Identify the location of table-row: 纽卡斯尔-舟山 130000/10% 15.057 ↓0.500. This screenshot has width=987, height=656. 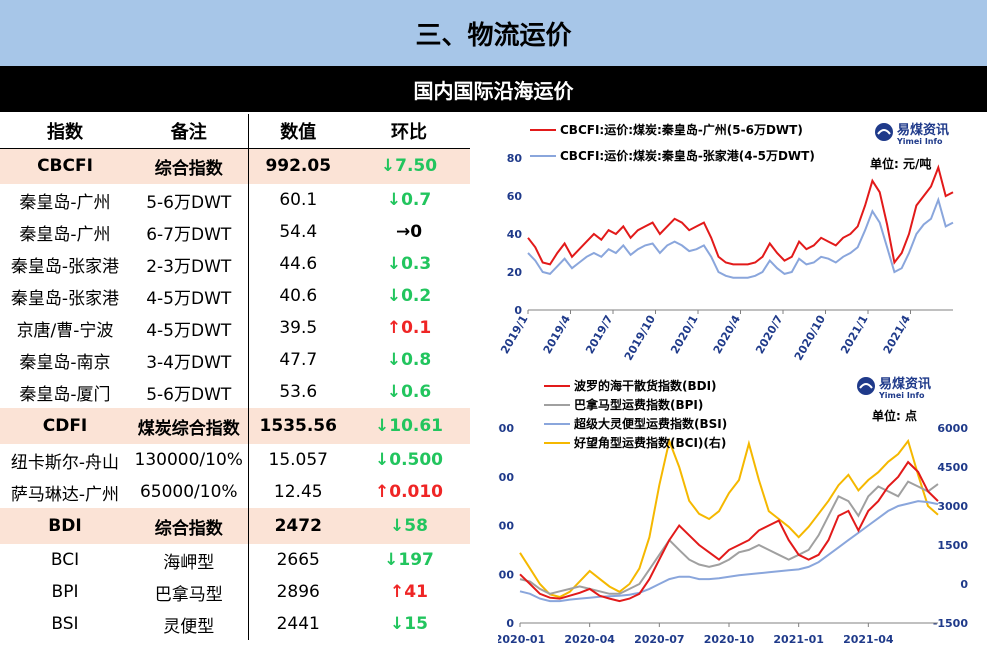
(235, 460).